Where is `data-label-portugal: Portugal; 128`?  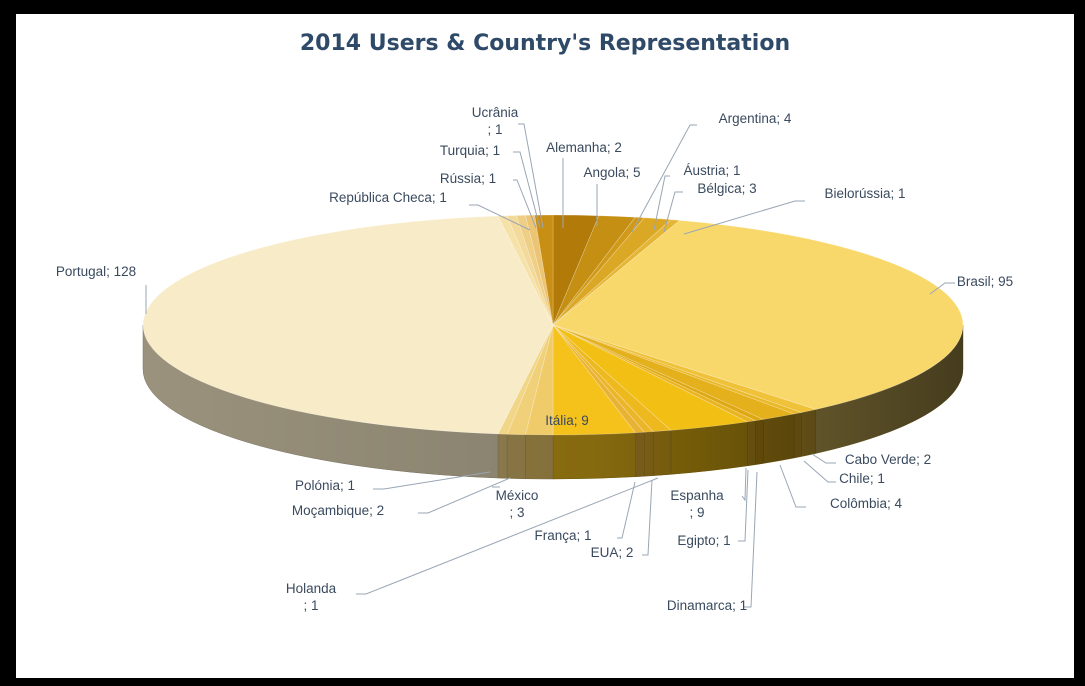 data-label-portugal: Portugal; 128 is located at coordinates (96, 271).